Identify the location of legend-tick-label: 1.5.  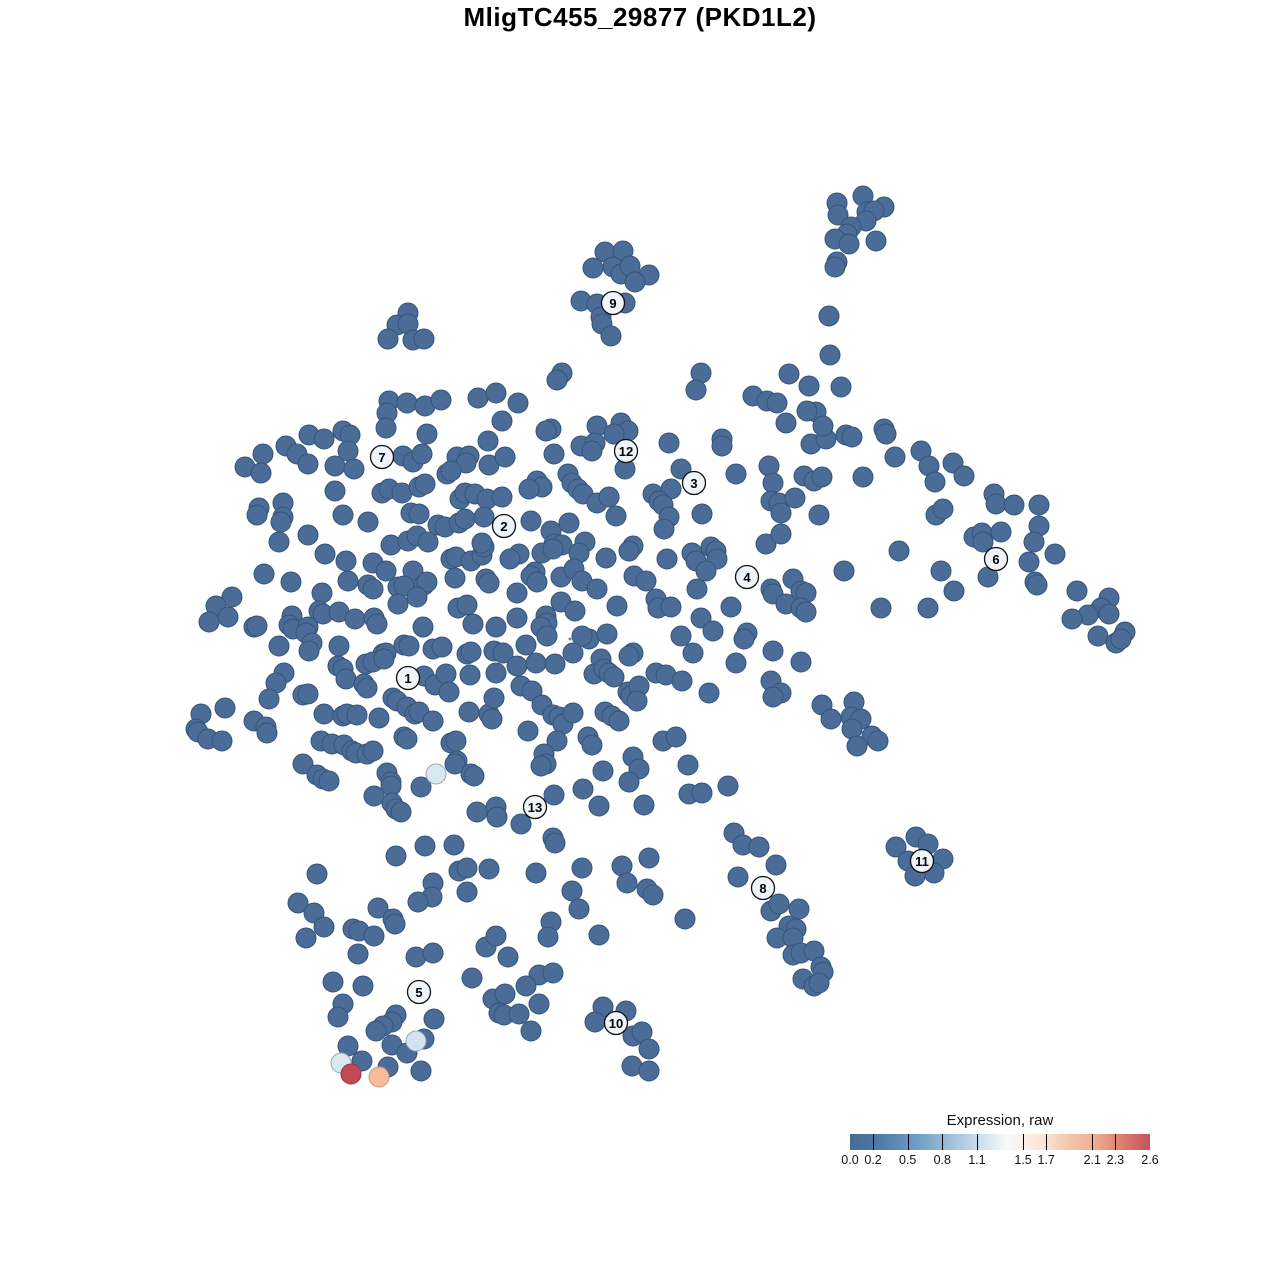
(1023, 1160).